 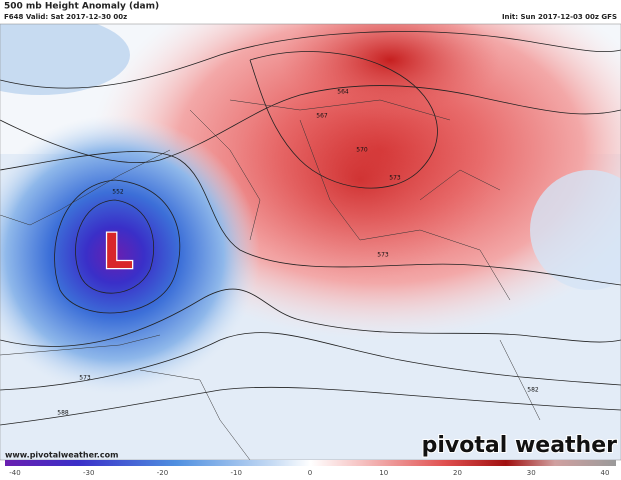 I want to click on colorbar-tick-label: -30, so click(x=88, y=473).